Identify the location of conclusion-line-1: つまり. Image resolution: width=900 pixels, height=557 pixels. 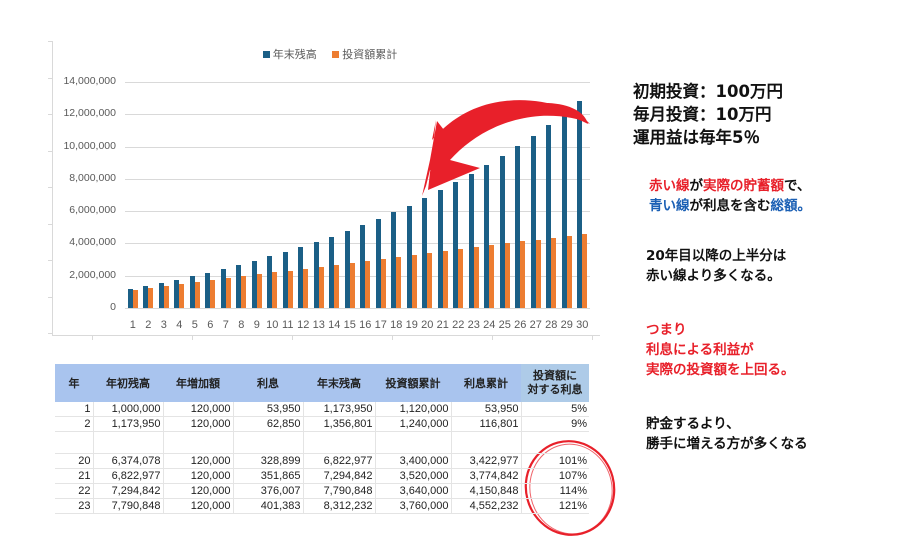
(666, 330).